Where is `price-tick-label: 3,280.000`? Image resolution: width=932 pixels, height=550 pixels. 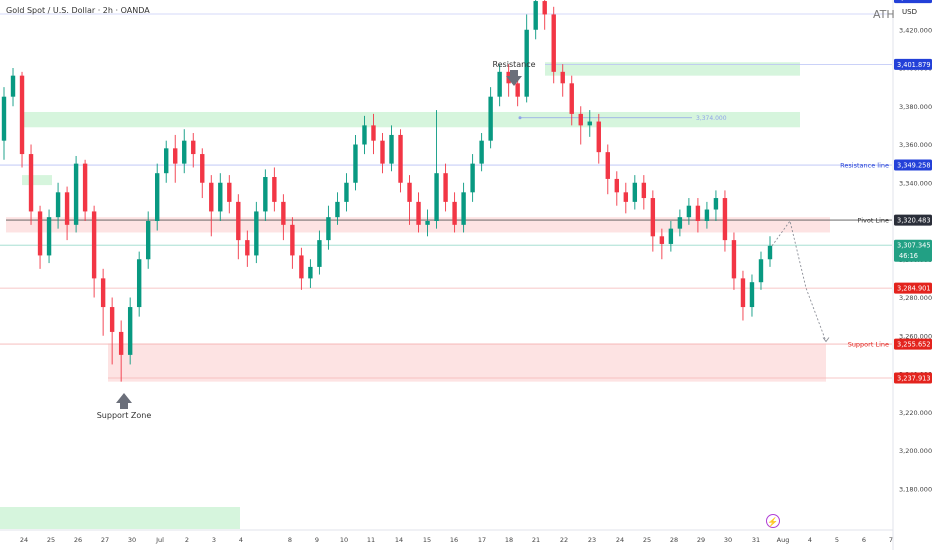 price-tick-label: 3,280.000 is located at coordinates (915, 298).